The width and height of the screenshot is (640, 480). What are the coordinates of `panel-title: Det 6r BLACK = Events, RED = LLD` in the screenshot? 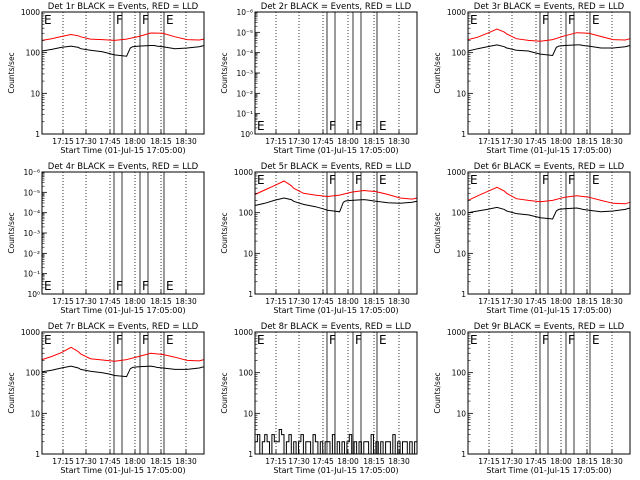 It's located at (549, 167).